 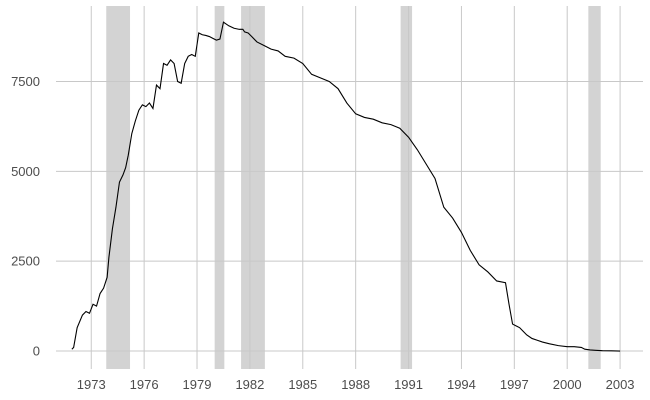 I want to click on x-tick-label-1988: 1988, so click(x=355, y=384).